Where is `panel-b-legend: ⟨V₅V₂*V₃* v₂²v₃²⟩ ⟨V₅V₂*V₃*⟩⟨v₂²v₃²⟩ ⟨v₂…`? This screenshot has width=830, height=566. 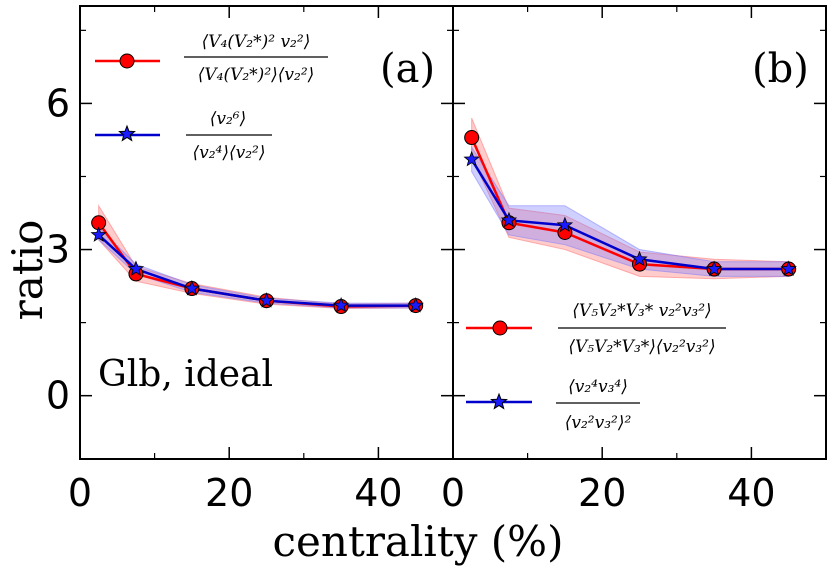 panel-b-legend: ⟨V₅V₂*V₃* v₂²v₃²⟩ ⟨V₅V₂*V₃*⟩⟨v₂²v₃²⟩ ⟨v₂… is located at coordinates (596, 367).